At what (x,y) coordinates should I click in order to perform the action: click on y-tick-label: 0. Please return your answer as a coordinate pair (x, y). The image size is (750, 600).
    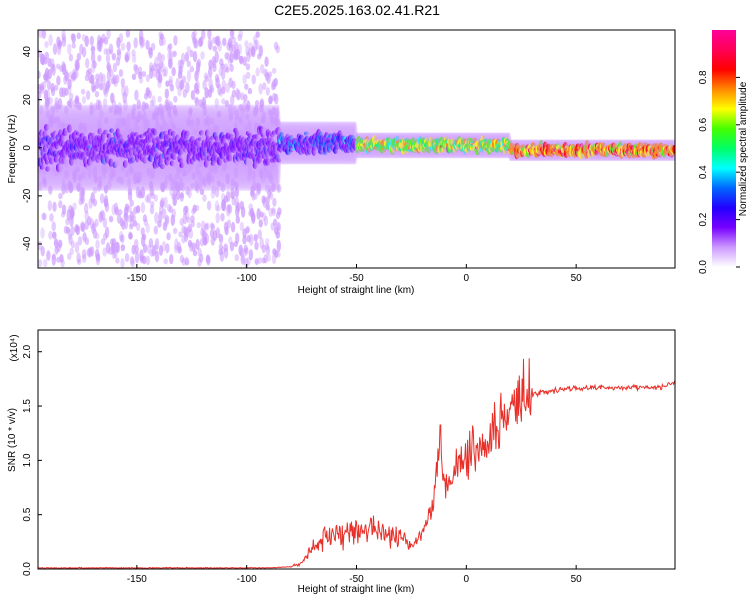
    Looking at the image, I should click on (27, 148).